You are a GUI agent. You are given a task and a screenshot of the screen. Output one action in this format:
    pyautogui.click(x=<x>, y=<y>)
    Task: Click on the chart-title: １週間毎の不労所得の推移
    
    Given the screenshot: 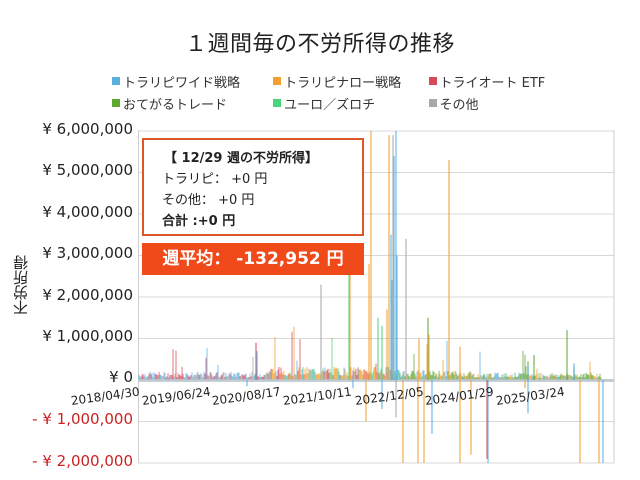 What is the action you would take?
    pyautogui.click(x=319, y=44)
    